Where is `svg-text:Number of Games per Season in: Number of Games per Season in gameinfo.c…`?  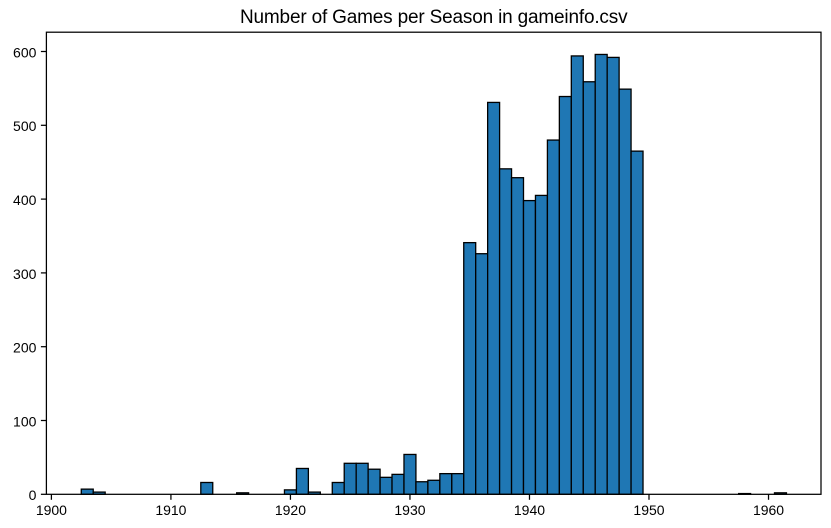 svg-text:Number of Games per Season in: Number of Games per Season in gameinfo.c… is located at coordinates (434, 17).